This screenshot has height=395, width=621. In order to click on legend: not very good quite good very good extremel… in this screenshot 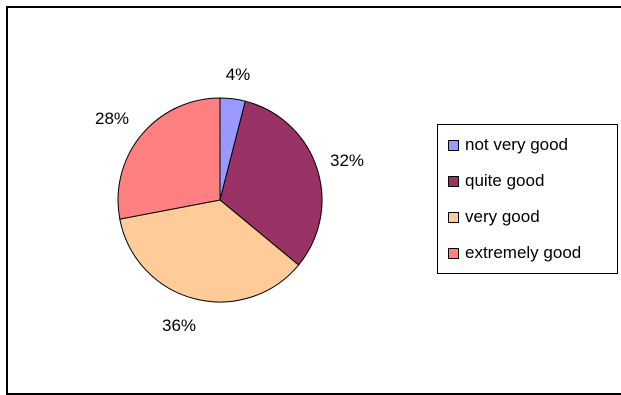, I will do `click(527, 199)`.